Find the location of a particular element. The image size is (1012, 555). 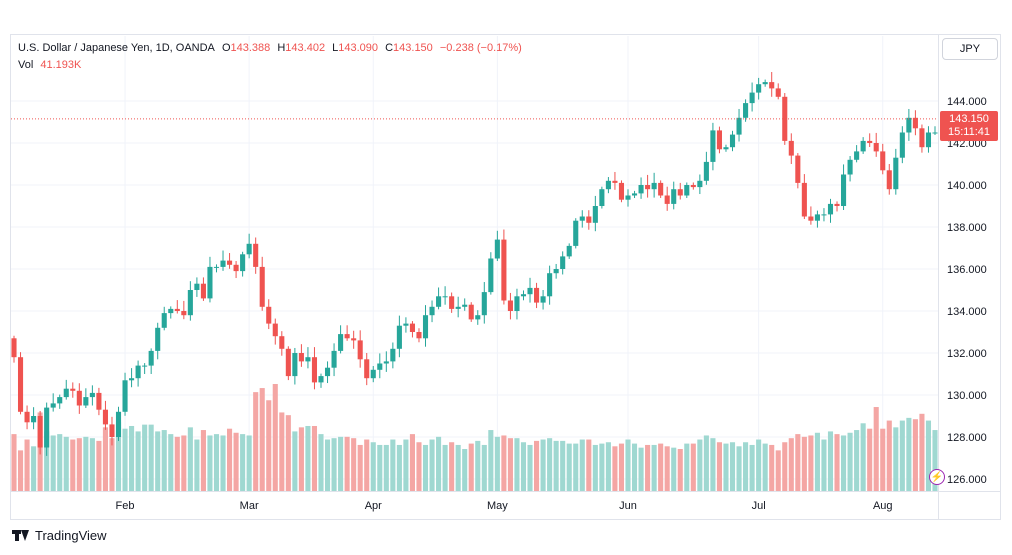

currency-button: JPY is located at coordinates (970, 49).